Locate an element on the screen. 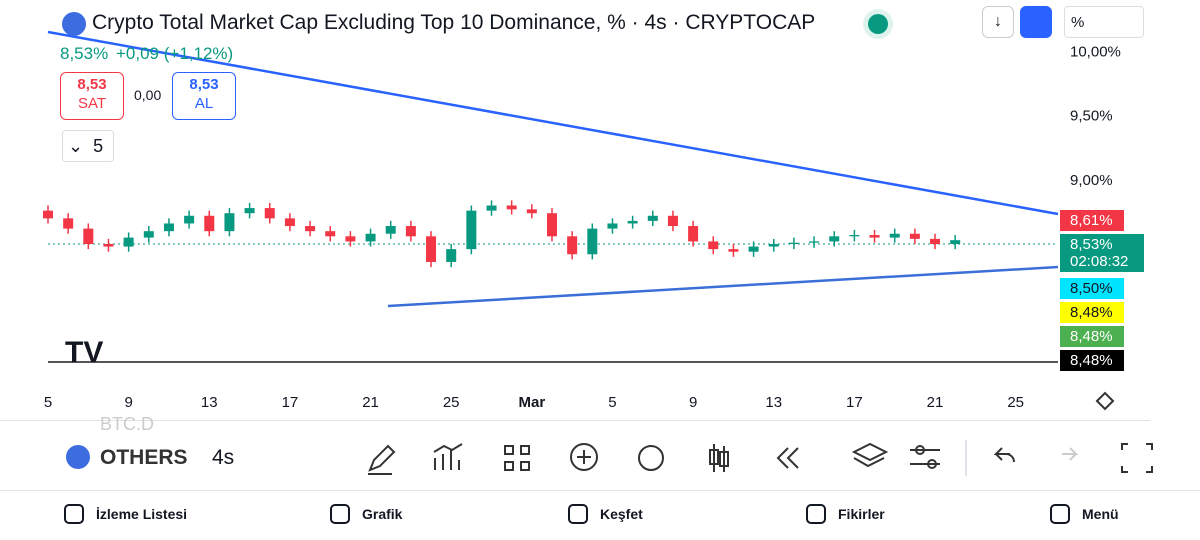 Image resolution: width=1200 pixels, height=540 pixels. y-tick-label: 9,00% is located at coordinates (1091, 180).